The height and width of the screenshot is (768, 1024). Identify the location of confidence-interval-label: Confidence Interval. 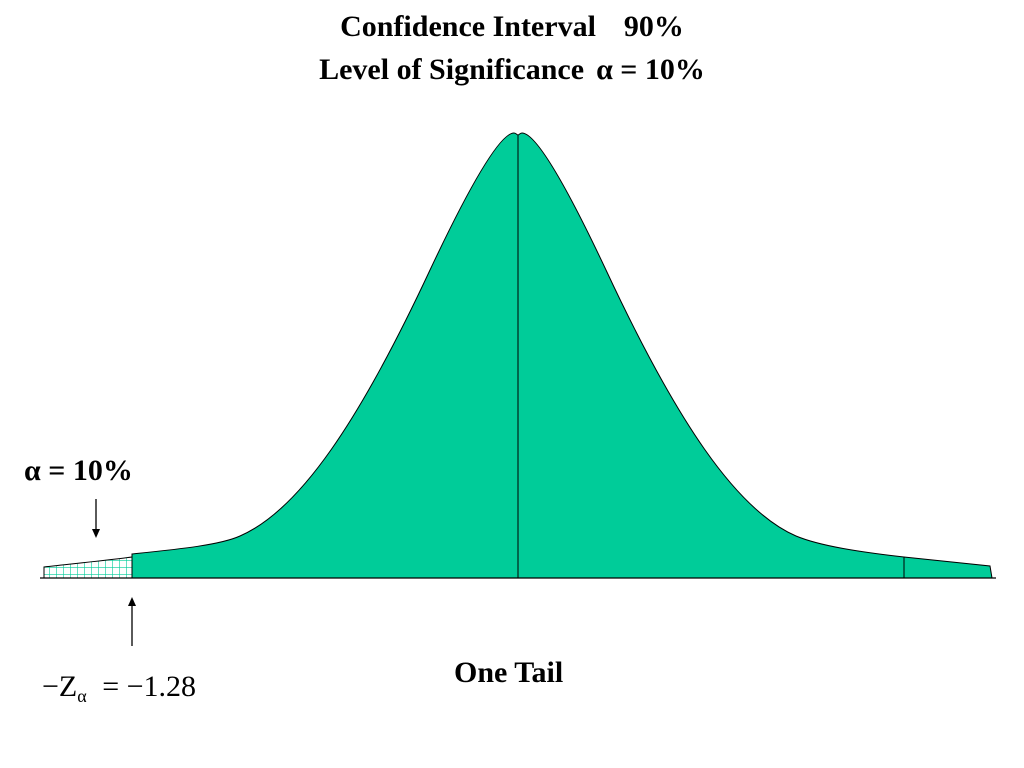
(468, 26).